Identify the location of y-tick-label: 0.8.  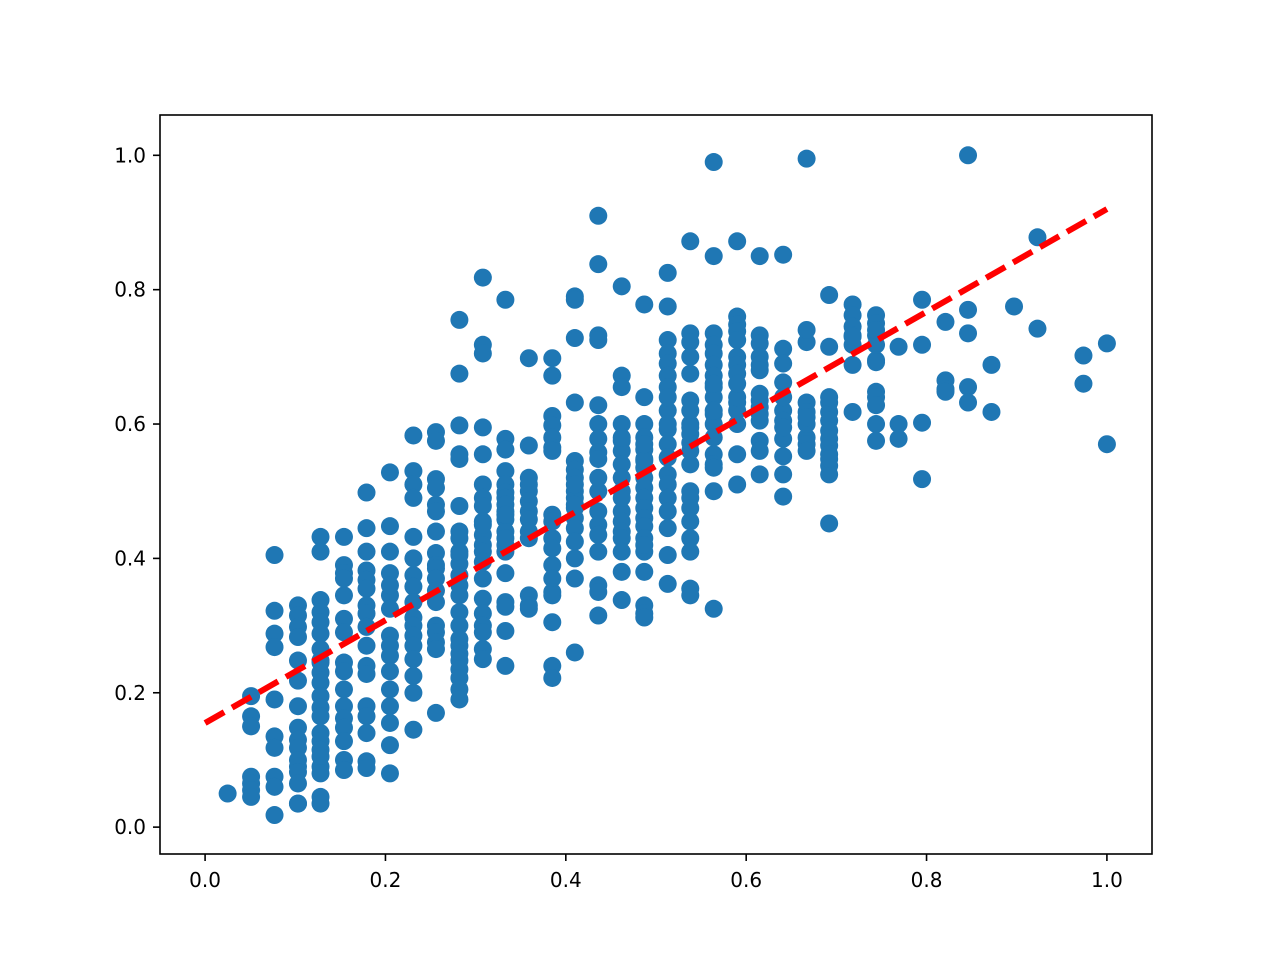
(130, 290).